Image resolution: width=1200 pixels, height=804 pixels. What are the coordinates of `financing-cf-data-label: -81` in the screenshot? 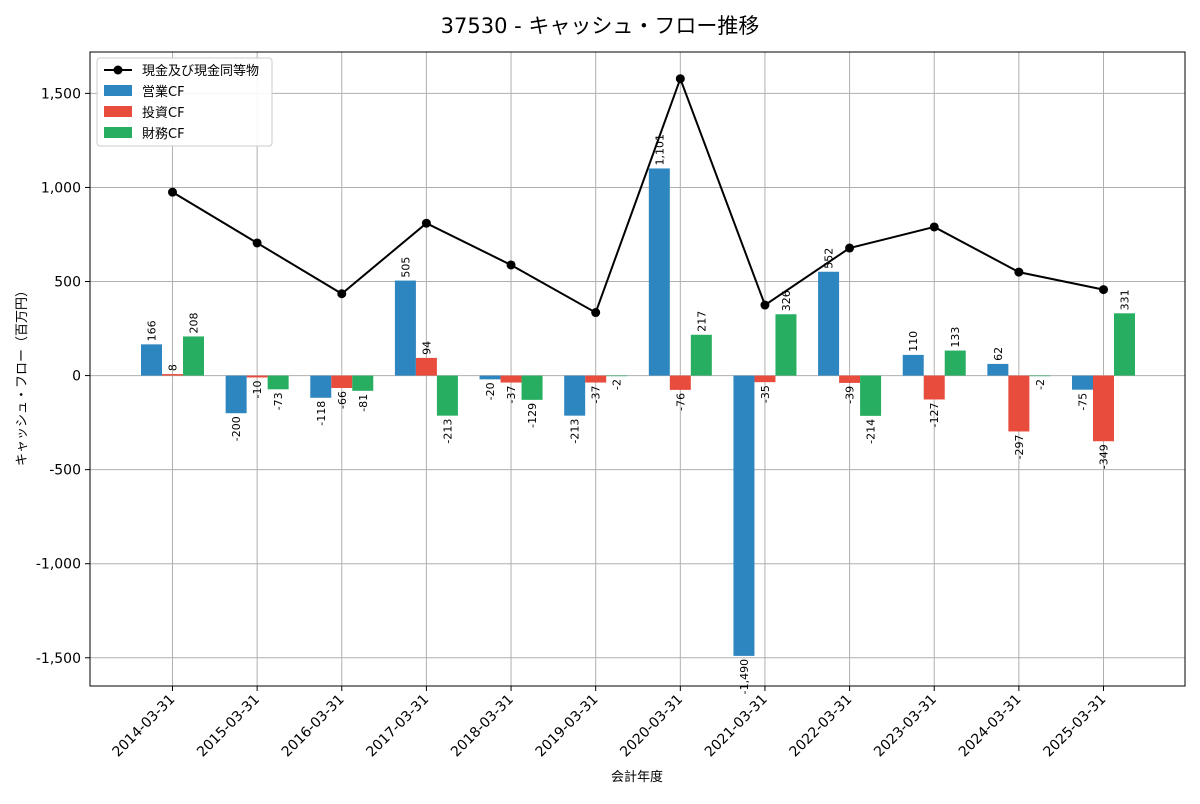 It's located at (363, 403).